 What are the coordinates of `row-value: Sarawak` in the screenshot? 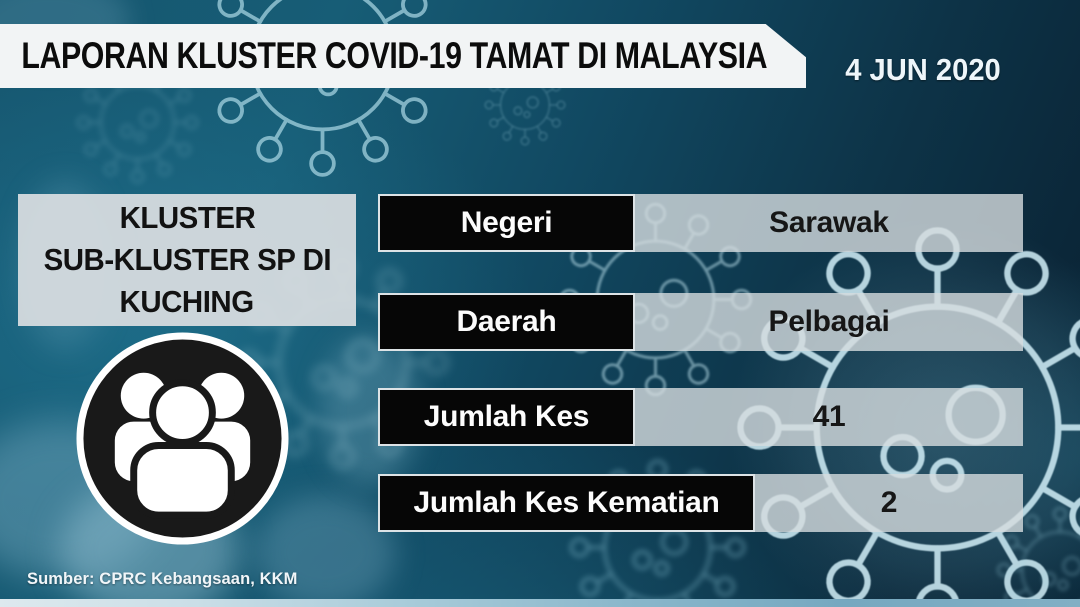 It's located at (829, 223).